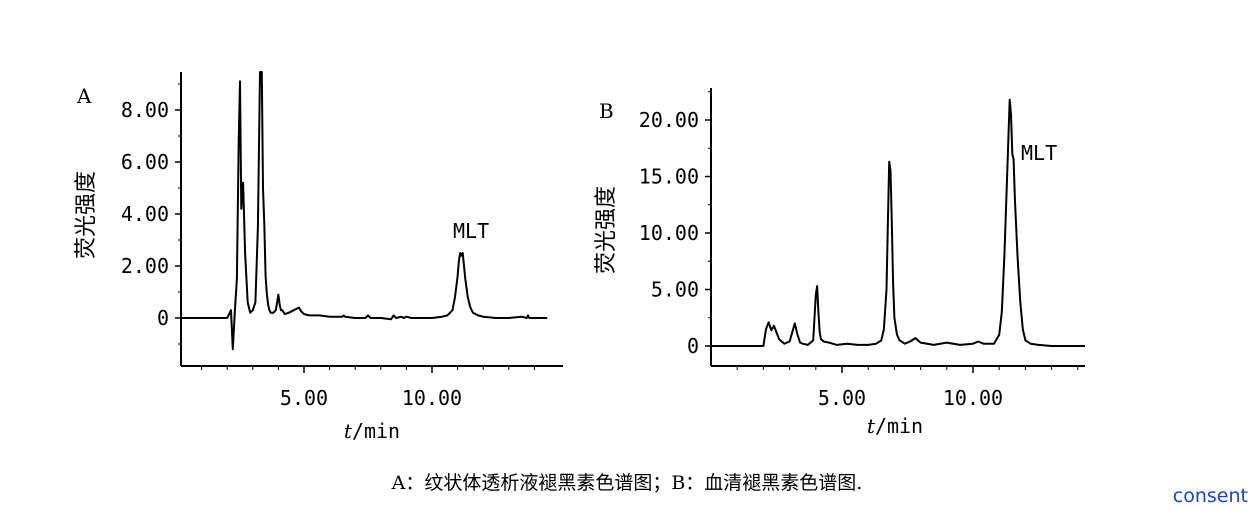  What do you see at coordinates (898, 222) in the screenshot?
I see `chromatogram-trace` at bounding box center [898, 222].